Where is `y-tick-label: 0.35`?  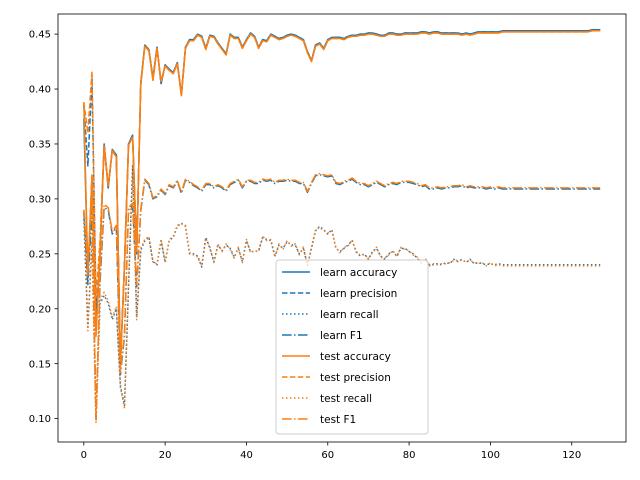
y-tick-label: 0.35 is located at coordinates (40, 145).